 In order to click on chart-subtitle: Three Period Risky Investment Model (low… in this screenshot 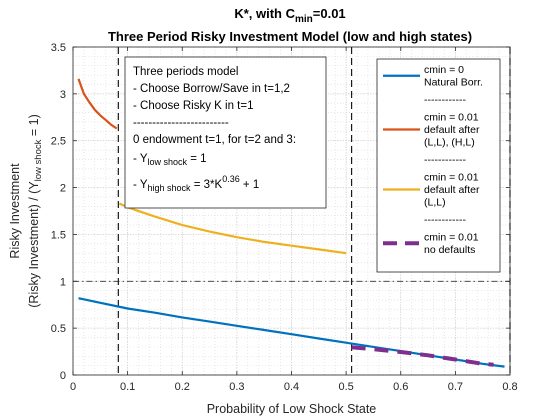, I will do `click(290, 36)`.